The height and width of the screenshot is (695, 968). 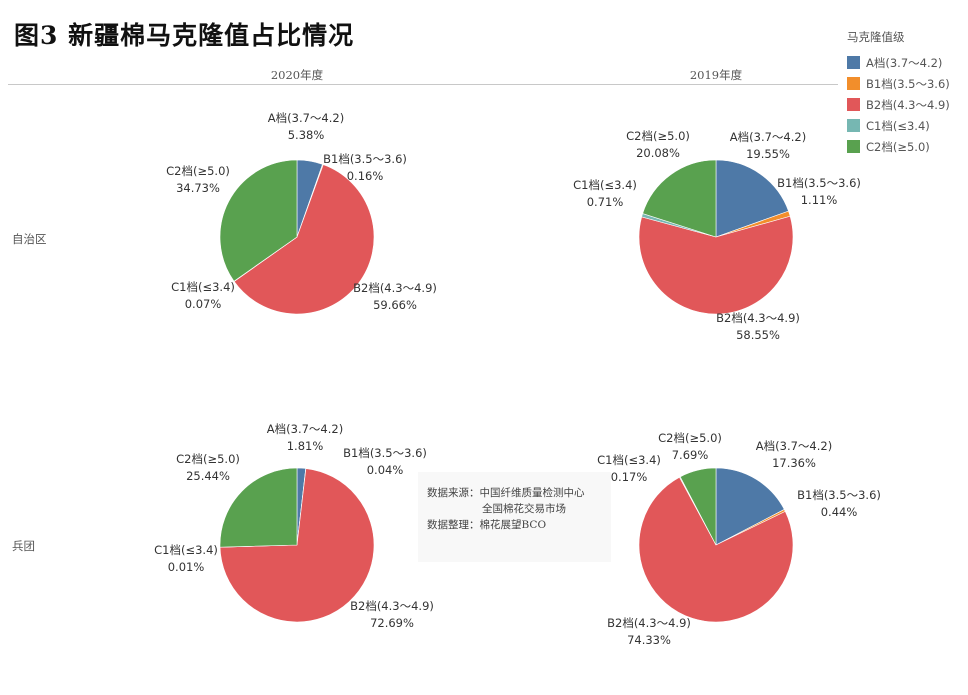 What do you see at coordinates (524, 509) in the screenshot?
I see `note-source-2: 全国棉花交易市场` at bounding box center [524, 509].